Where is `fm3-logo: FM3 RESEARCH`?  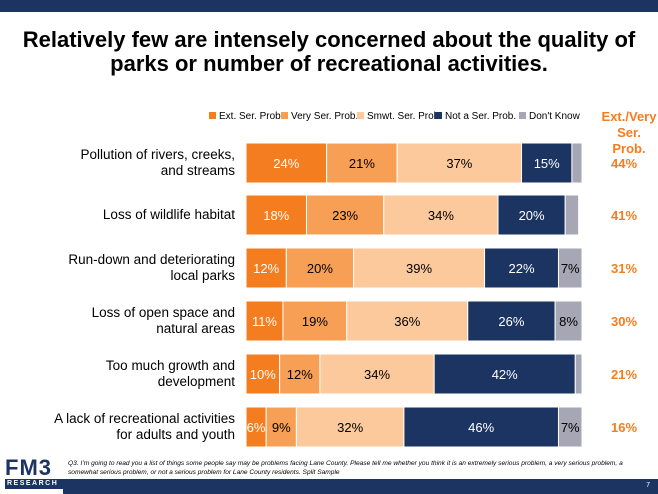
fm3-logo: FM3 RESEARCH is located at coordinates (34, 472).